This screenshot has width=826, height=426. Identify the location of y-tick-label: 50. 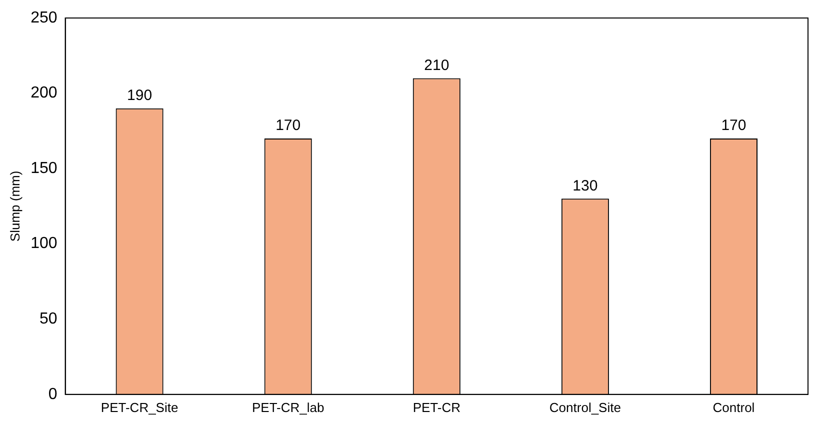
(49, 319).